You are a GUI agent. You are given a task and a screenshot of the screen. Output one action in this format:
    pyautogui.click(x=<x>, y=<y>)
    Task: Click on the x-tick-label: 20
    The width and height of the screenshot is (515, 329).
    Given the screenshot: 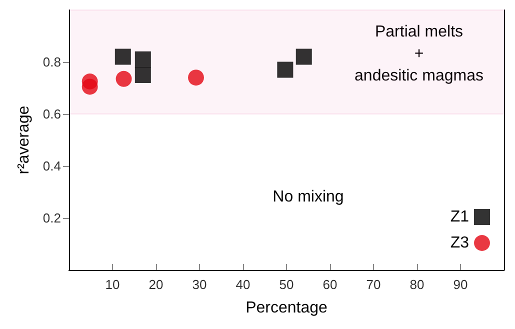 What is the action you would take?
    pyautogui.click(x=156, y=284)
    